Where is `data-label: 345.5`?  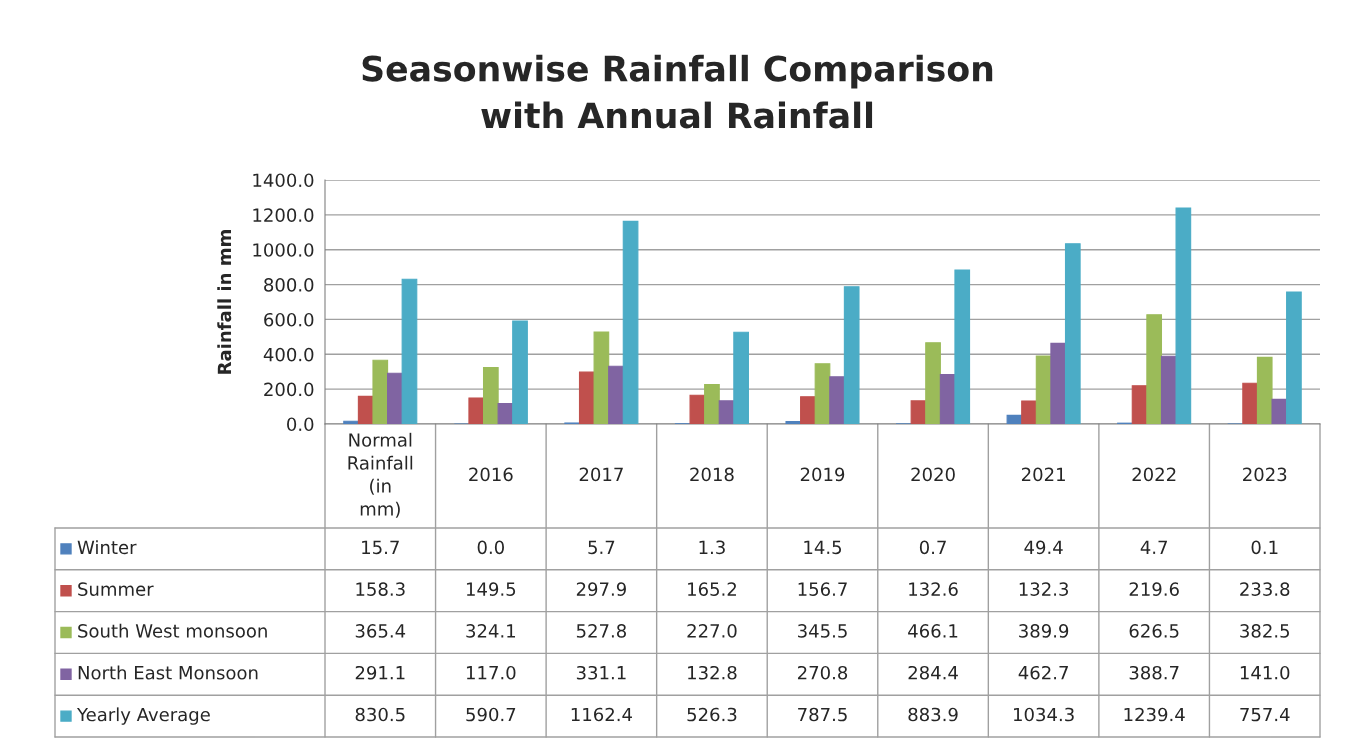 data-label: 345.5 is located at coordinates (822, 631).